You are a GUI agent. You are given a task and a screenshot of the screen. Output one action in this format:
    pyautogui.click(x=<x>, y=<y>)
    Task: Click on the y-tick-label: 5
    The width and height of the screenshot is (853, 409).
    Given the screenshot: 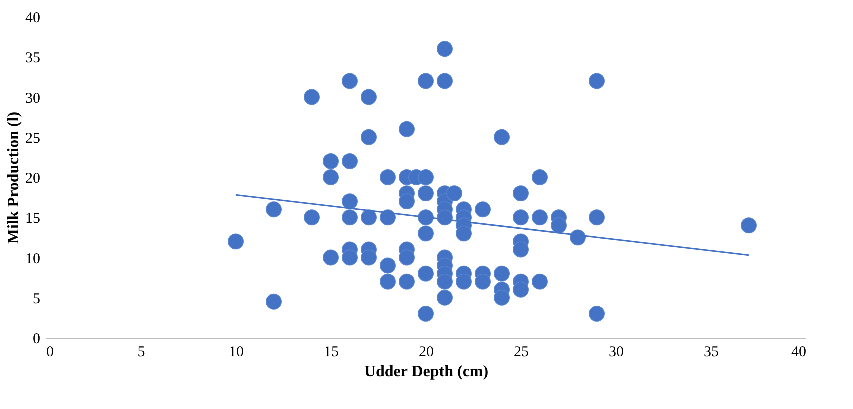 What is the action you would take?
    pyautogui.click(x=36, y=299)
    